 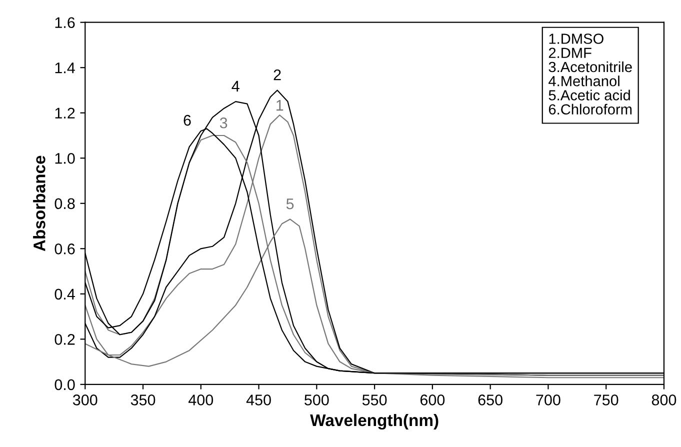 I want to click on y-tick-label: 0.6, so click(x=64, y=249).